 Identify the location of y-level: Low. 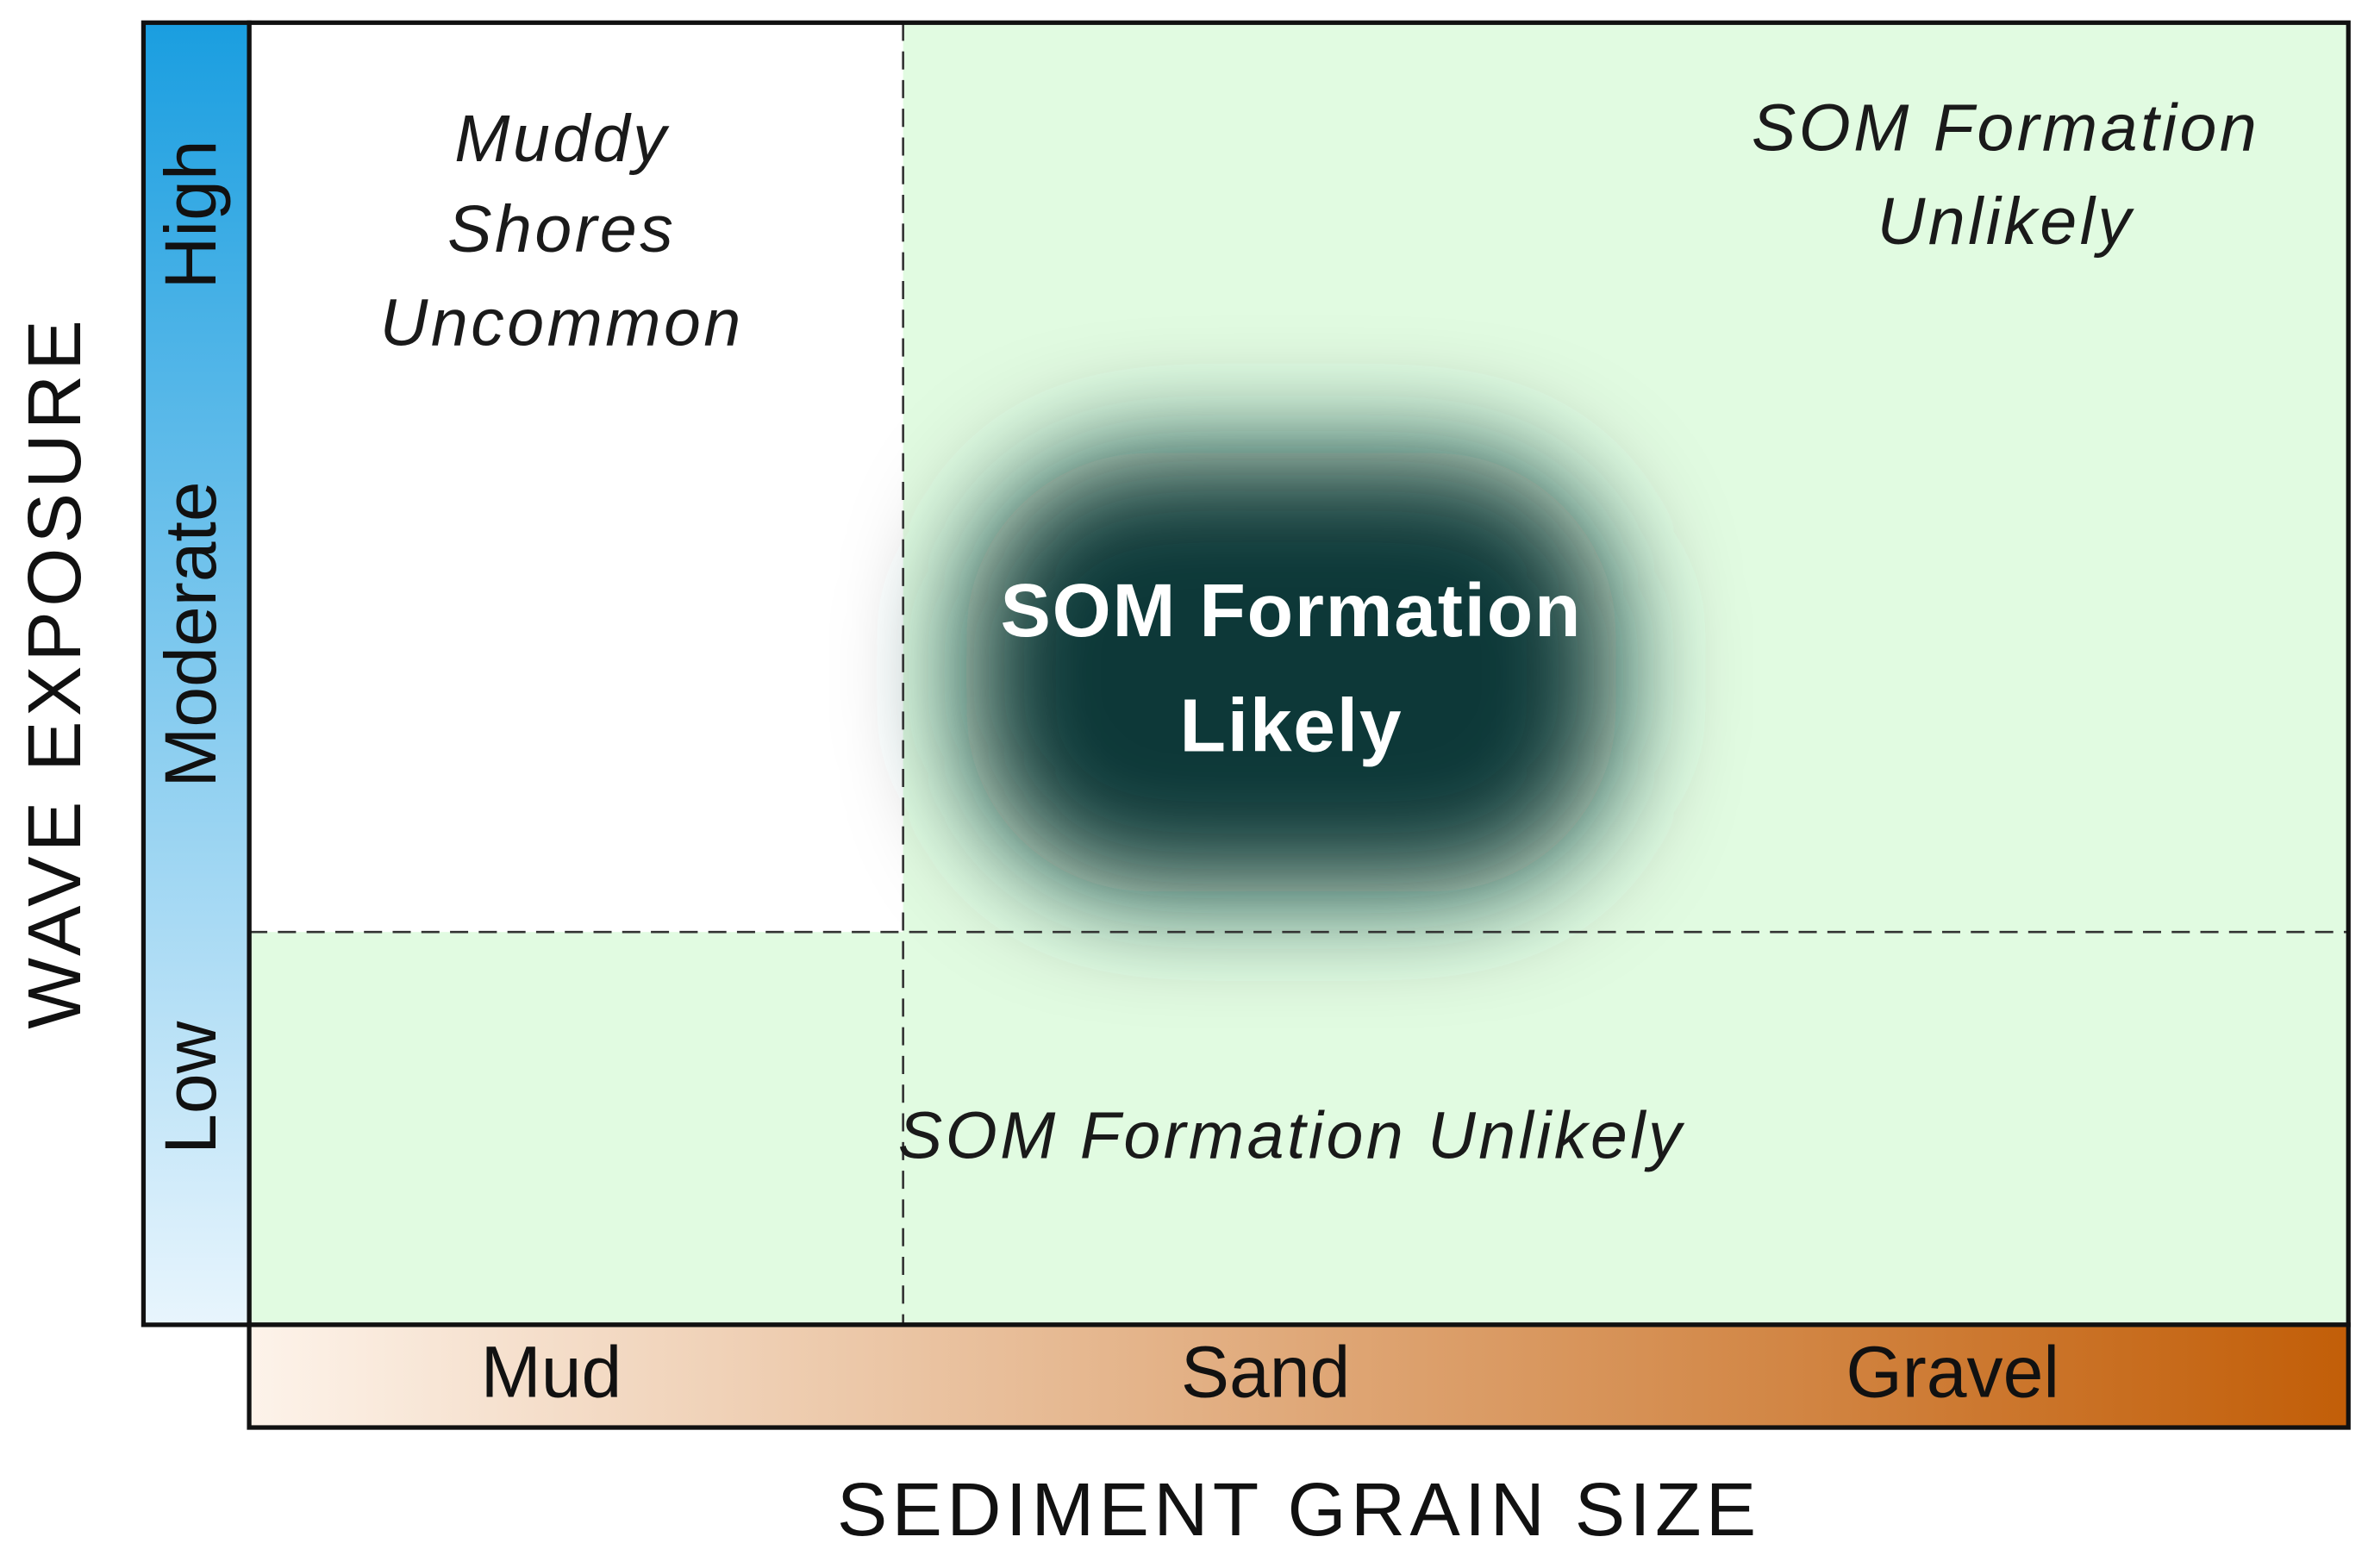
(190, 1087).